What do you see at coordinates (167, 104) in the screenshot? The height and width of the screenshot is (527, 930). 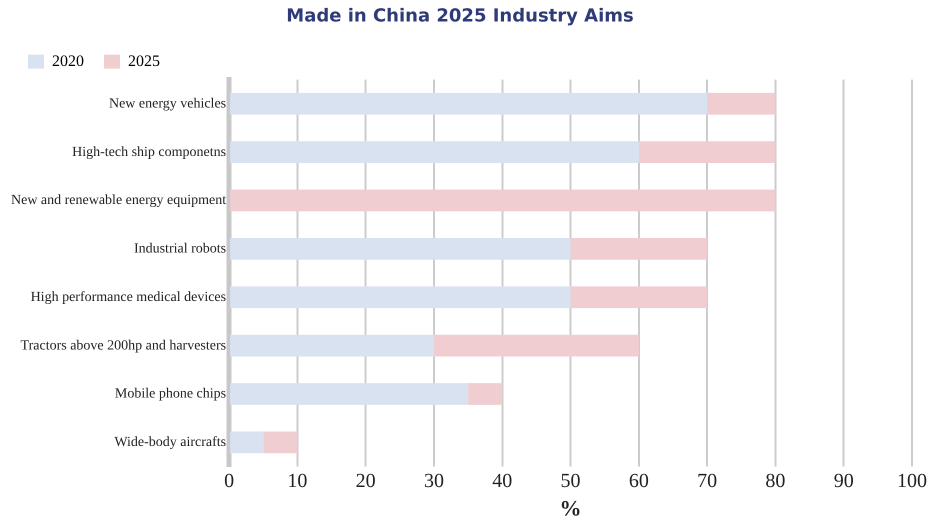 I see `y-tick-label: New energy vehicles` at bounding box center [167, 104].